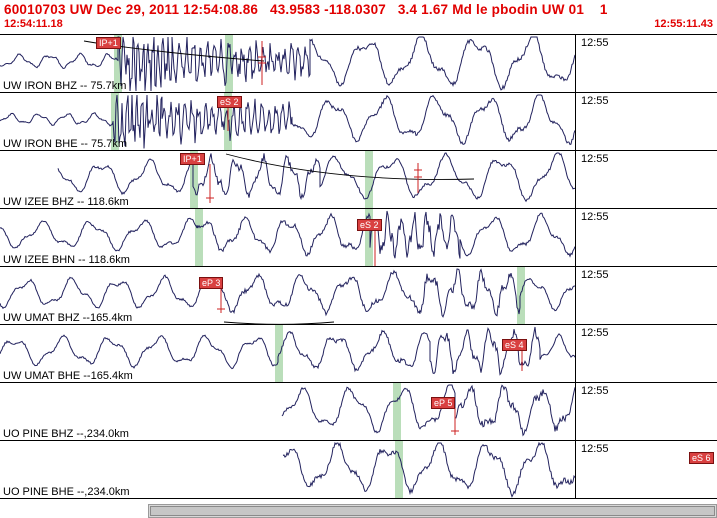 This screenshot has width=717, height=518. I want to click on station-label: UW IRON BHZ -- 75.7km, so click(65, 86).